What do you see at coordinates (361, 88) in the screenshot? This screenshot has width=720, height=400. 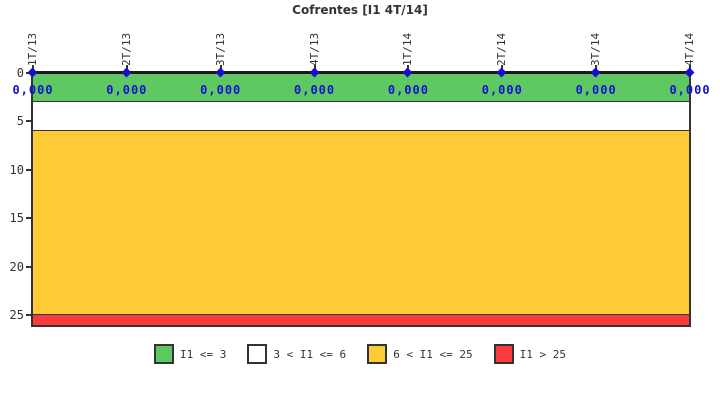 I see `threshold-band-green` at bounding box center [361, 88].